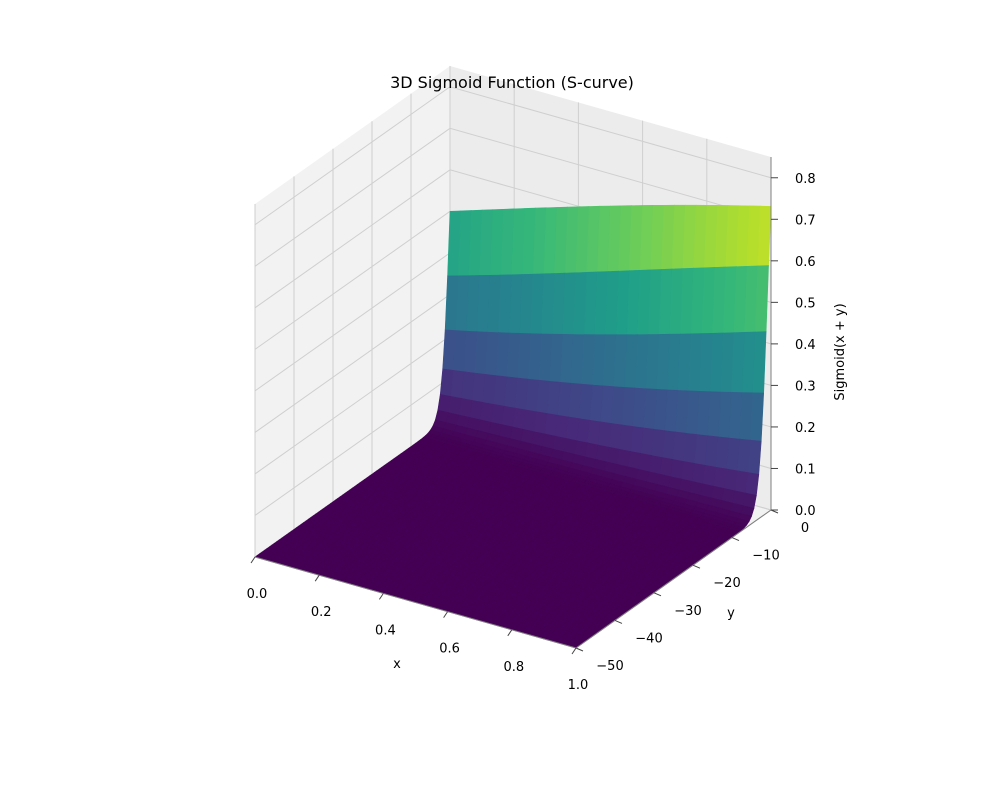 The width and height of the screenshot is (1000, 800). Describe the element at coordinates (805, 345) in the screenshot. I see `z-tick-label: 0.4` at that location.